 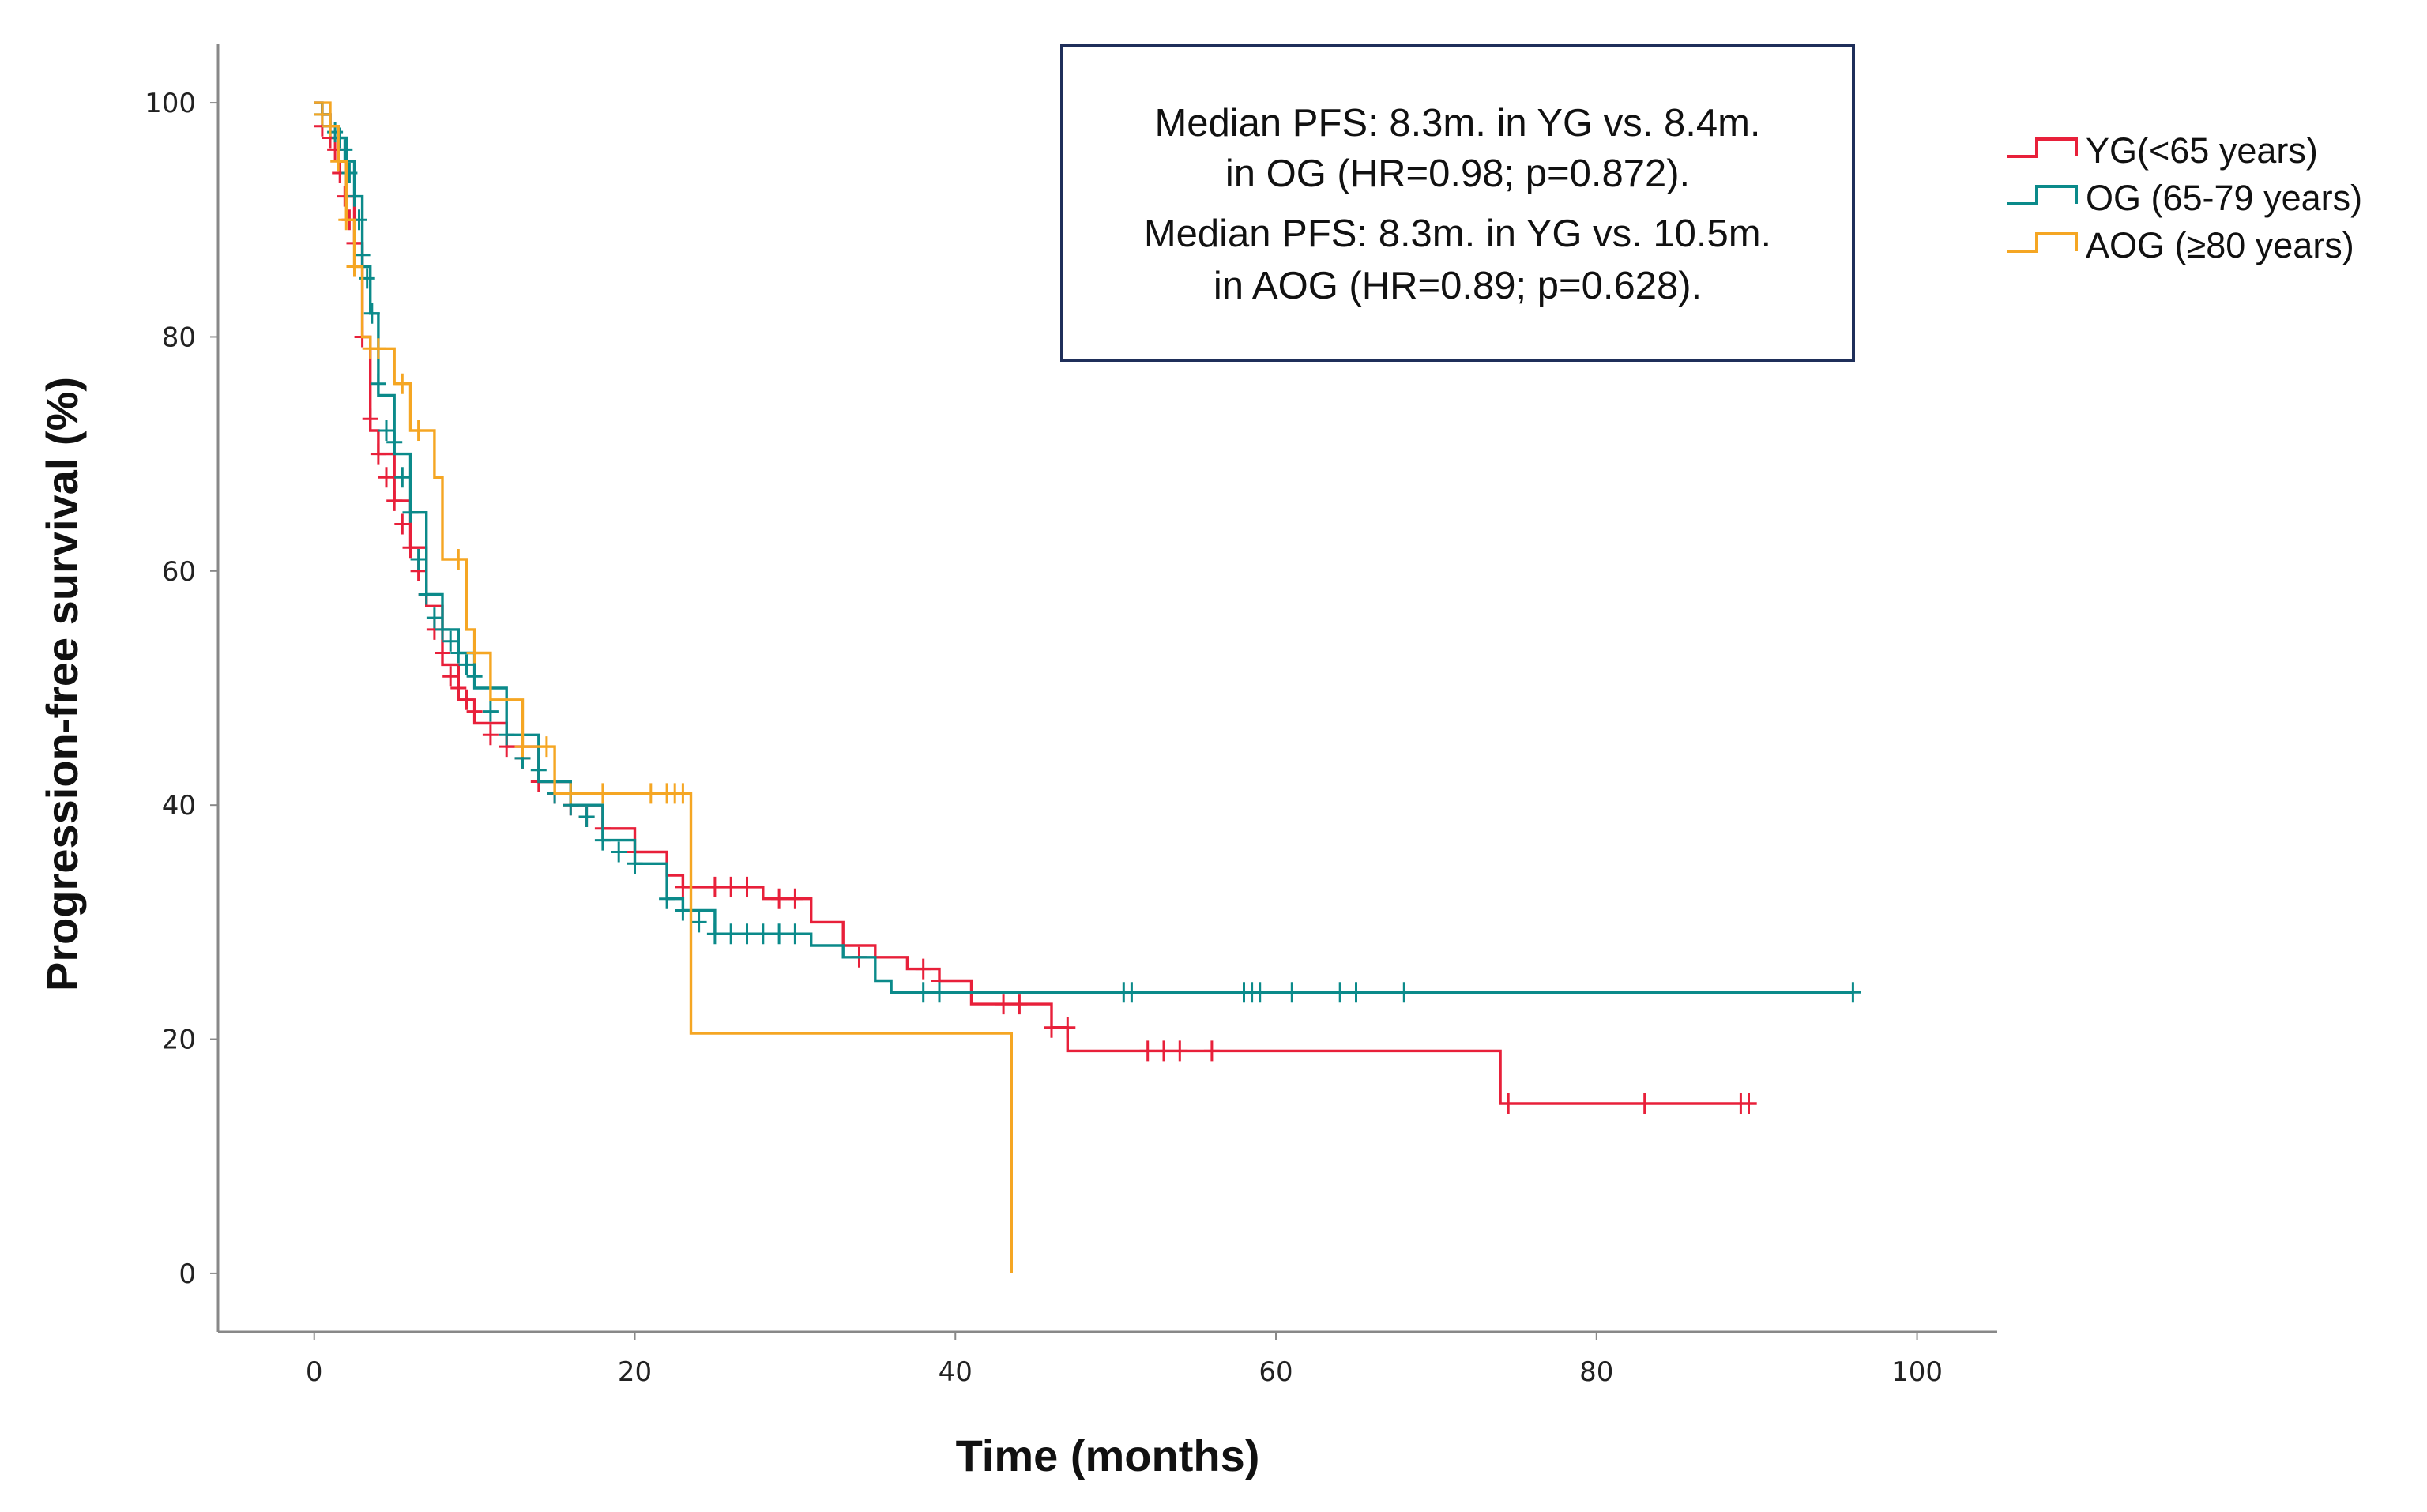 What do you see at coordinates (1108, 1455) in the screenshot?
I see `x-axis-title: Time (months)` at bounding box center [1108, 1455].